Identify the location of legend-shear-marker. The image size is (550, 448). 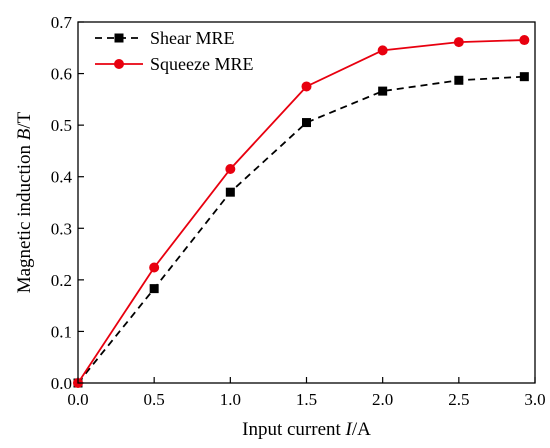
(119, 38).